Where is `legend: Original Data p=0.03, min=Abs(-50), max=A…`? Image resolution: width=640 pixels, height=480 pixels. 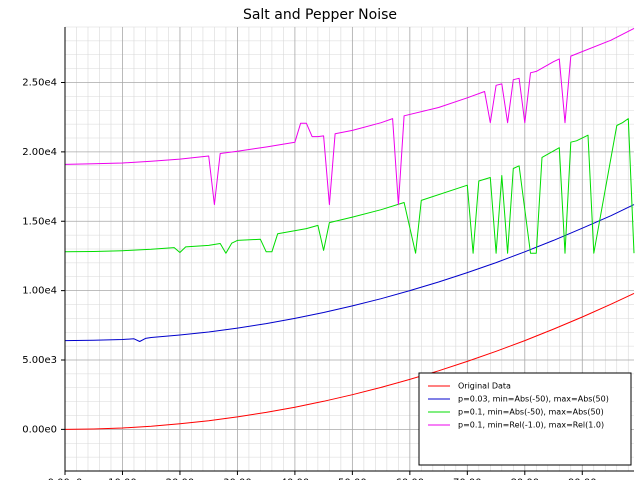 legend: Original Data p=0.03, min=Abs(-50), max=A… is located at coordinates (525, 419).